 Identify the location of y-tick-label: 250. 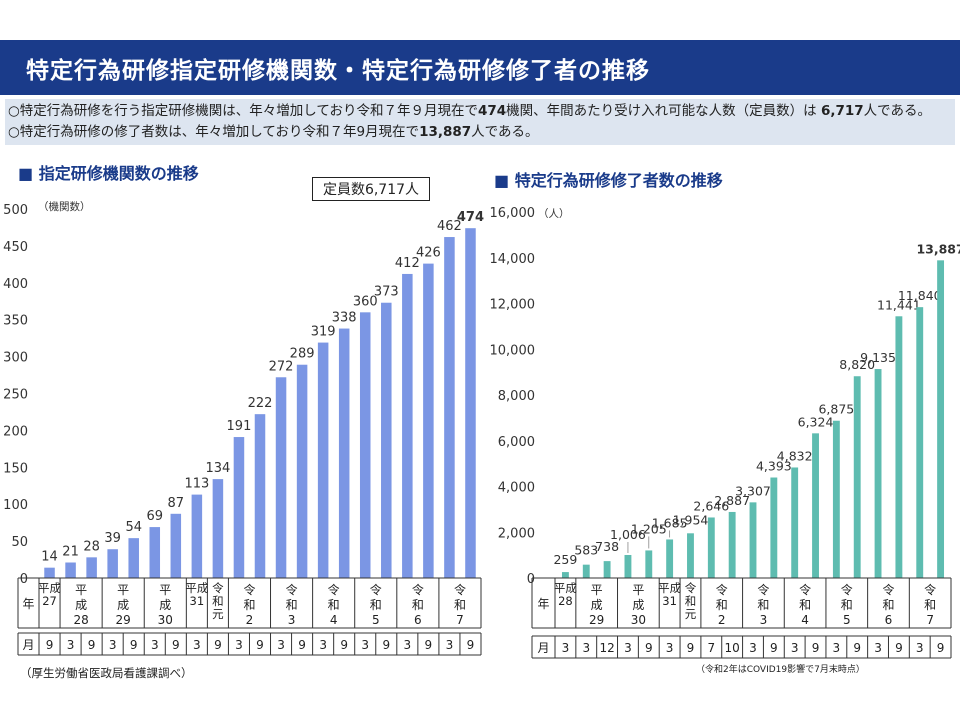
(15, 395).